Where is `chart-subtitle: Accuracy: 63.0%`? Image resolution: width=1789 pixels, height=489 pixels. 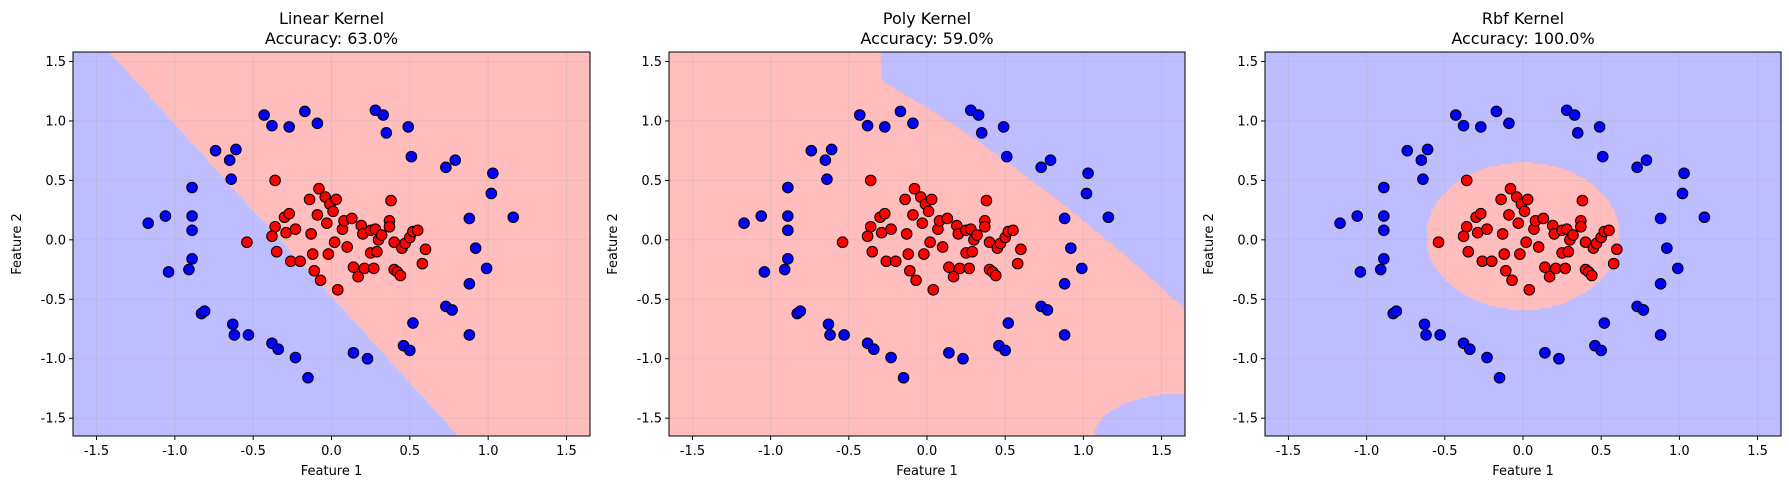
chart-subtitle: Accuracy: 63.0% is located at coordinates (331, 38).